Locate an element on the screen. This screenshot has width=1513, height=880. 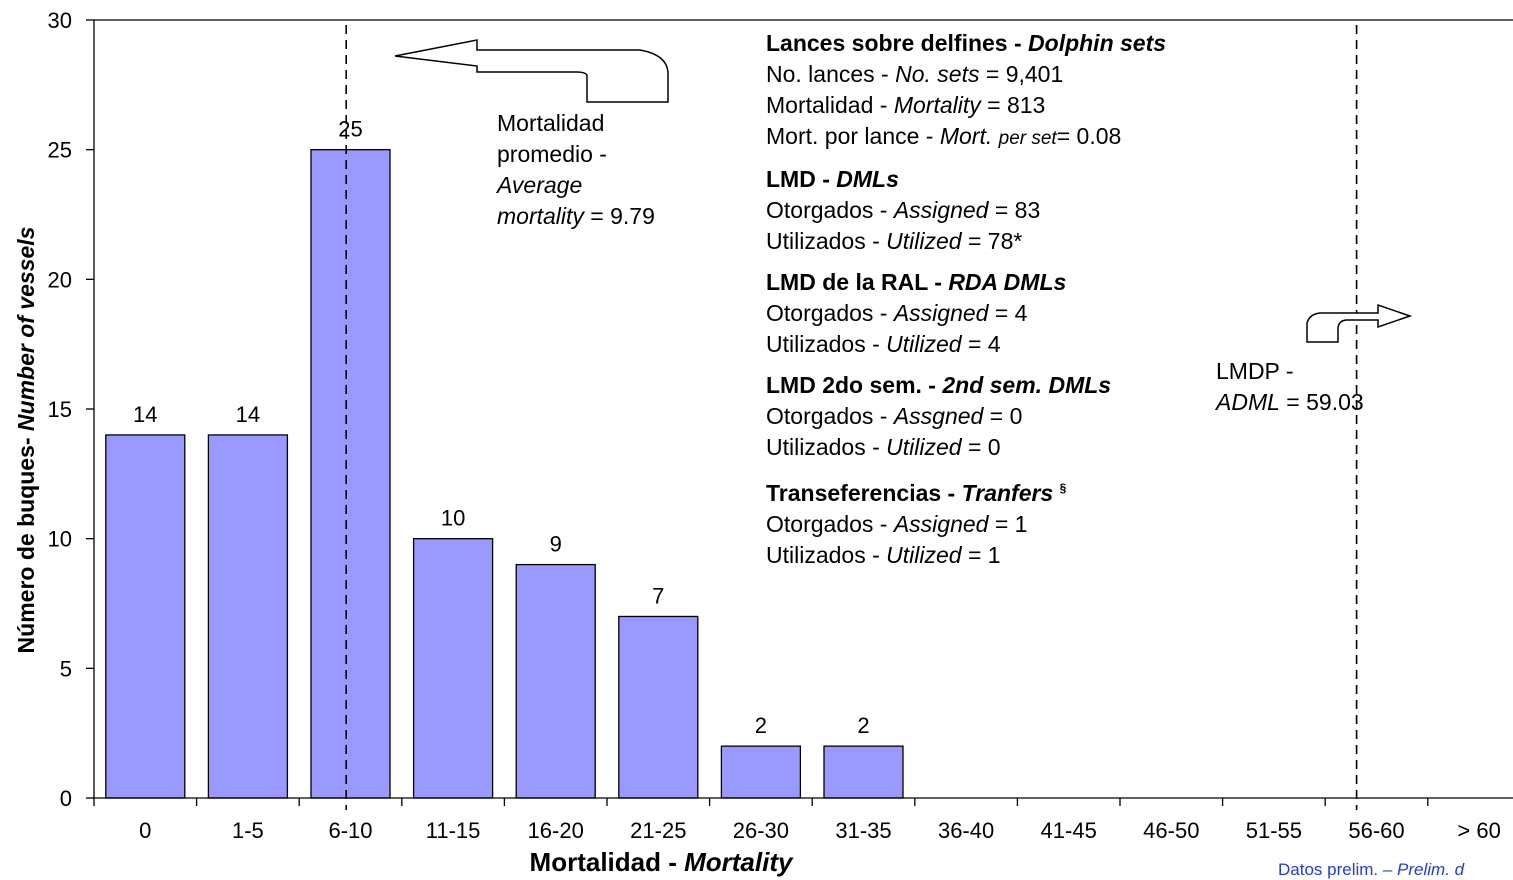
x-tick-label: 56-60 is located at coordinates (1376, 830).